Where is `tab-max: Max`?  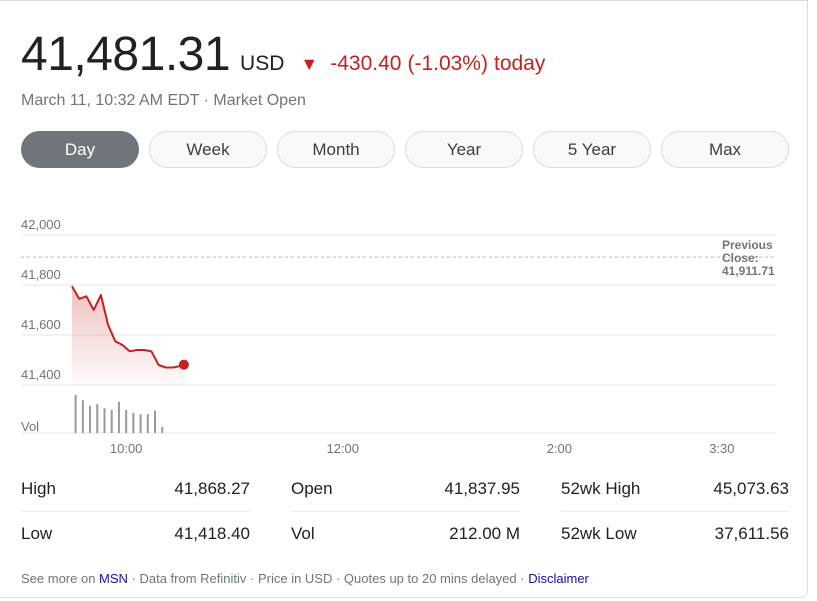 tab-max: Max is located at coordinates (725, 149).